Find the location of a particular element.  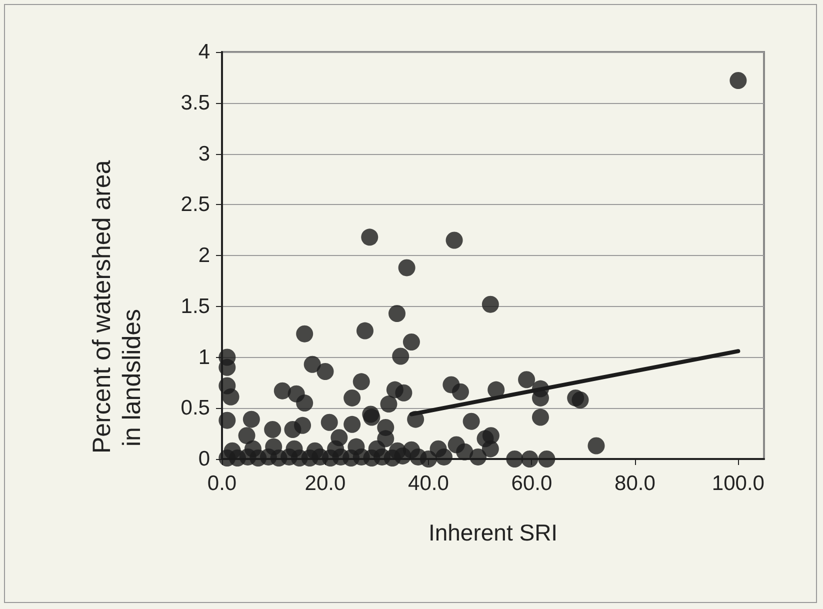

x-tick-label: 80.0 is located at coordinates (635, 483).